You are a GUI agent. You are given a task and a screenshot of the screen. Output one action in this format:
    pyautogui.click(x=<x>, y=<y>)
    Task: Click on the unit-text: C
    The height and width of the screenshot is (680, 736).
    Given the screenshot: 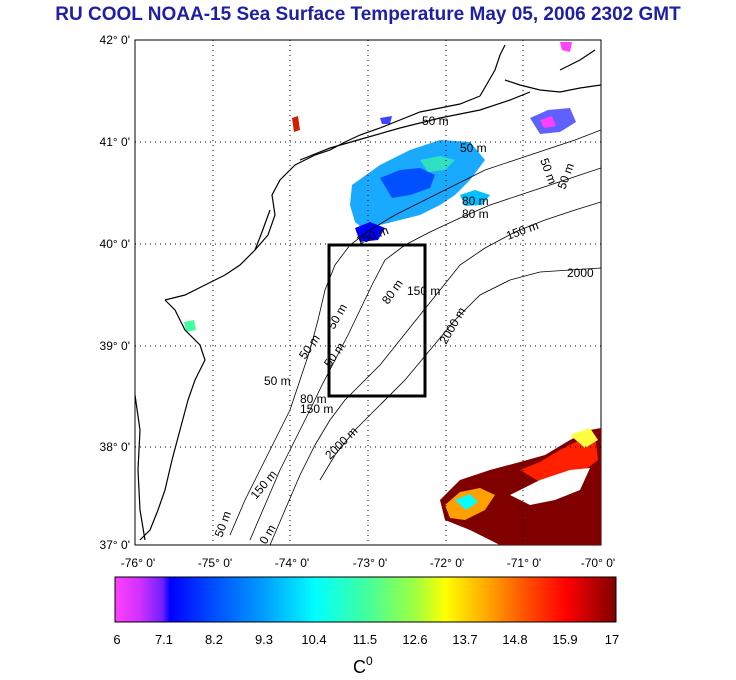 What is the action you would take?
    pyautogui.click(x=359, y=667)
    